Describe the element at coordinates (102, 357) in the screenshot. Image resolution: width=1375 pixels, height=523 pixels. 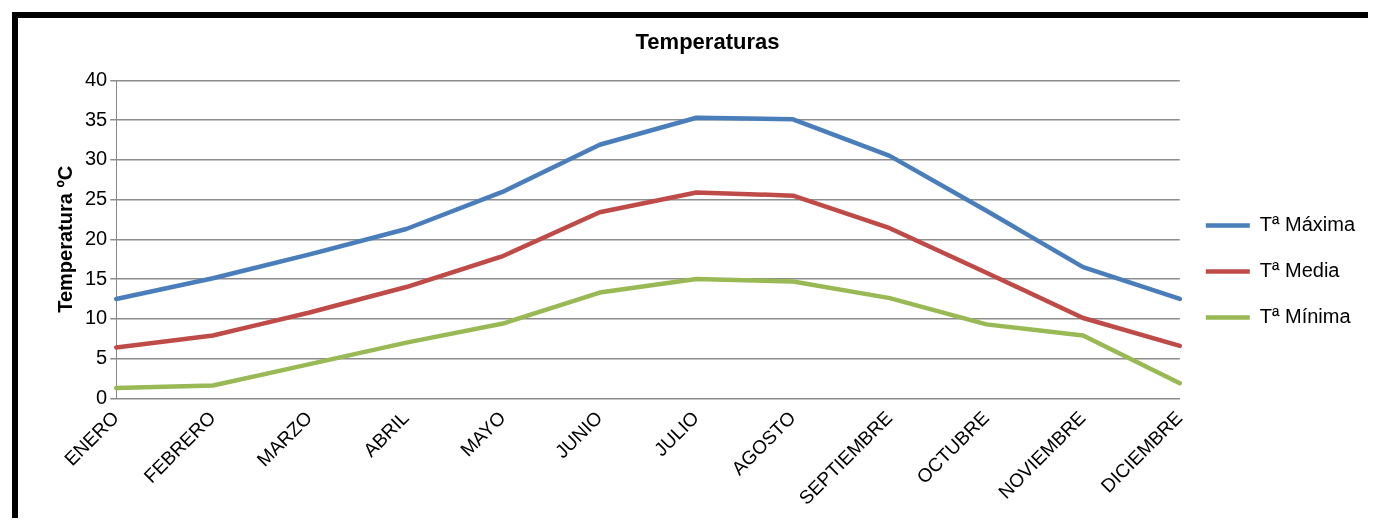
I see `y-tick-label: 5` at that location.